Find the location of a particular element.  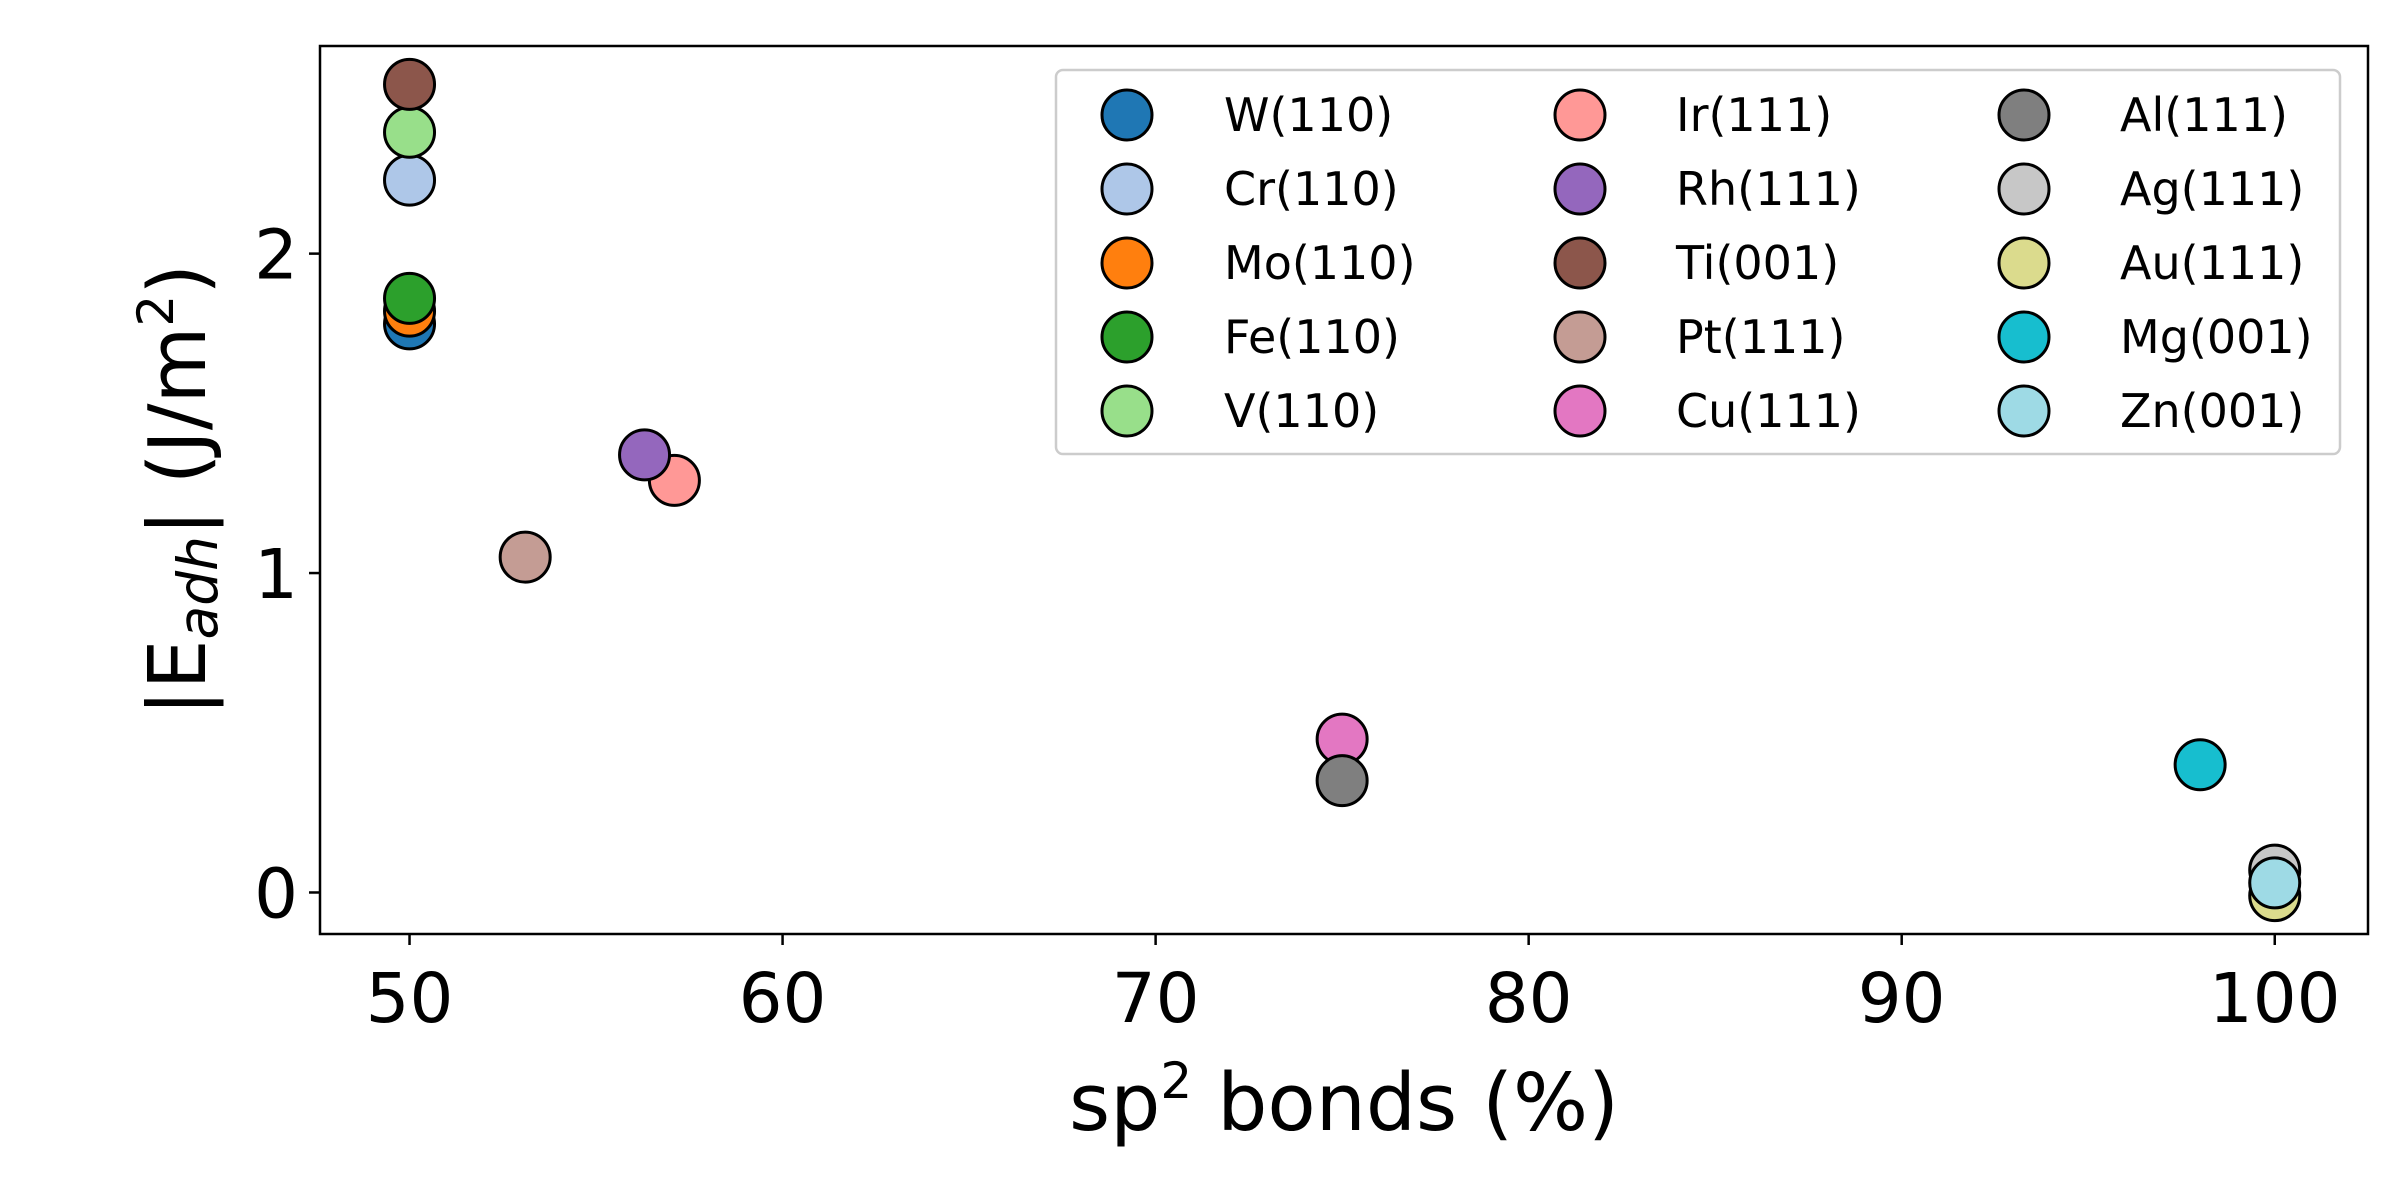

legend-label: Rh(111) is located at coordinates (1768, 189).